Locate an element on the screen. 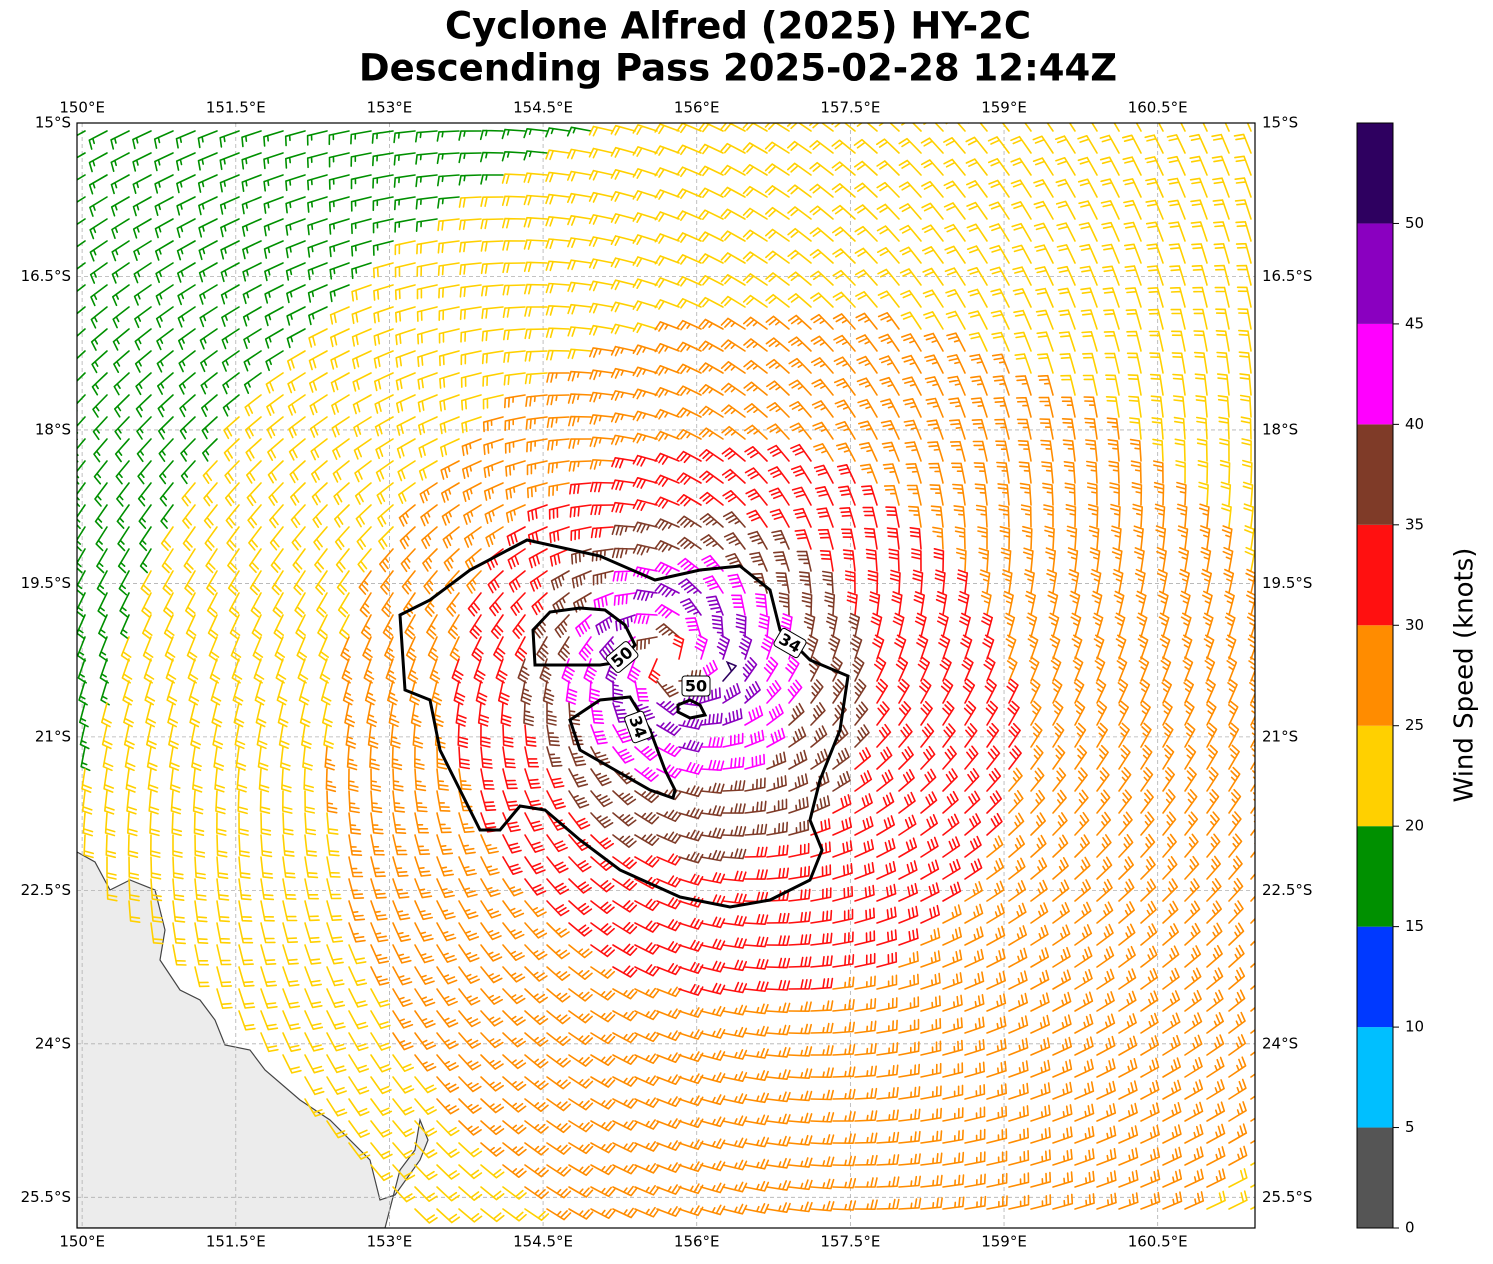 This screenshot has width=1493, height=1264. title: Cyclone Alfred (2025) HY-2C is located at coordinates (738, 26).